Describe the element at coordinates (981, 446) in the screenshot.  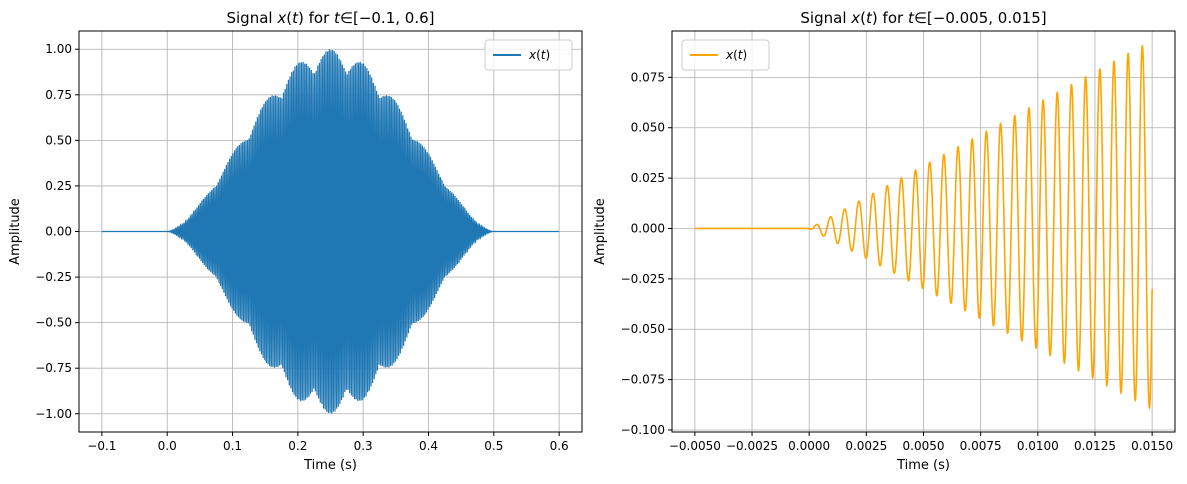
I see `x-tick-label: 0.0075` at that location.